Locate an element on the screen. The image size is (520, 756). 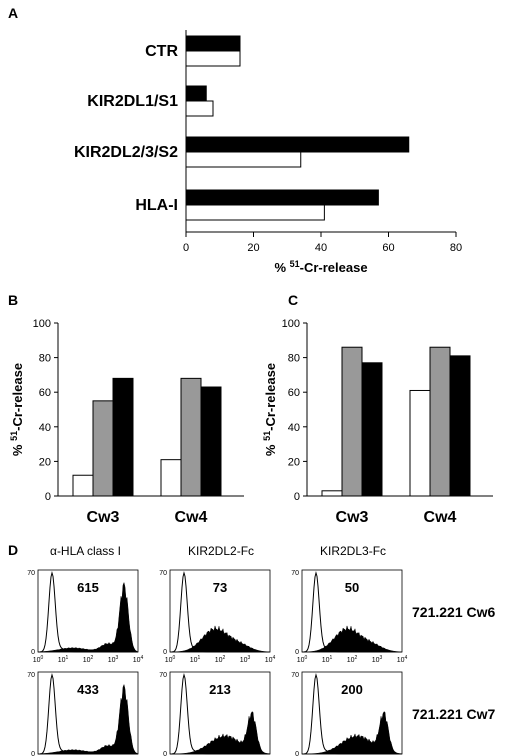
histogram-plot: 200700100101102103104 is located at coordinates (347, 713).